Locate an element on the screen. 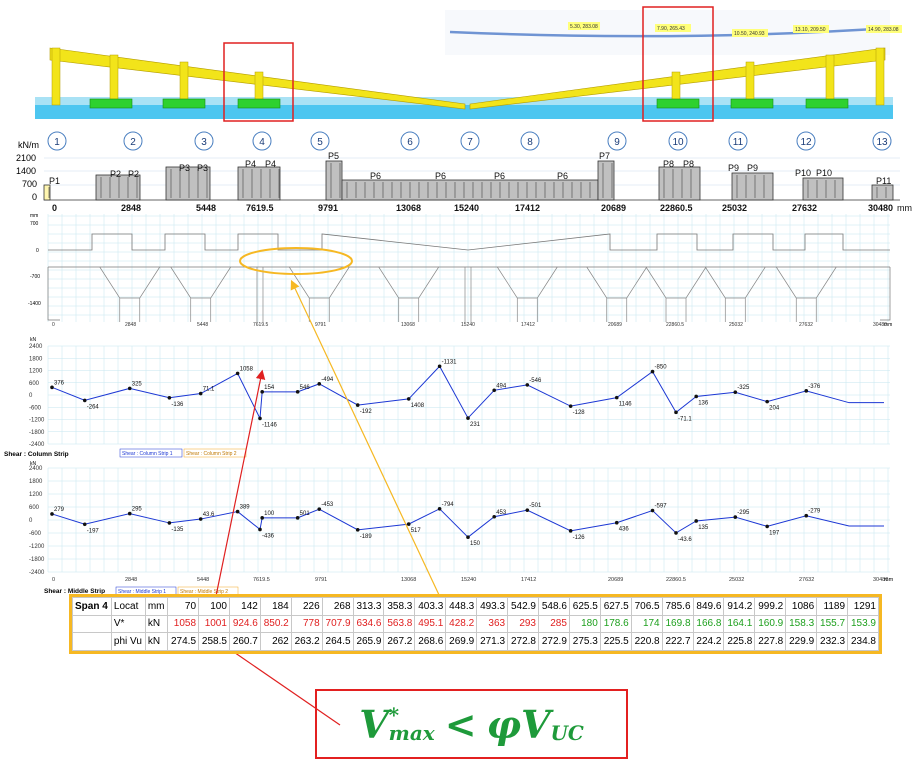  load-unit: kN/m is located at coordinates (28, 145).